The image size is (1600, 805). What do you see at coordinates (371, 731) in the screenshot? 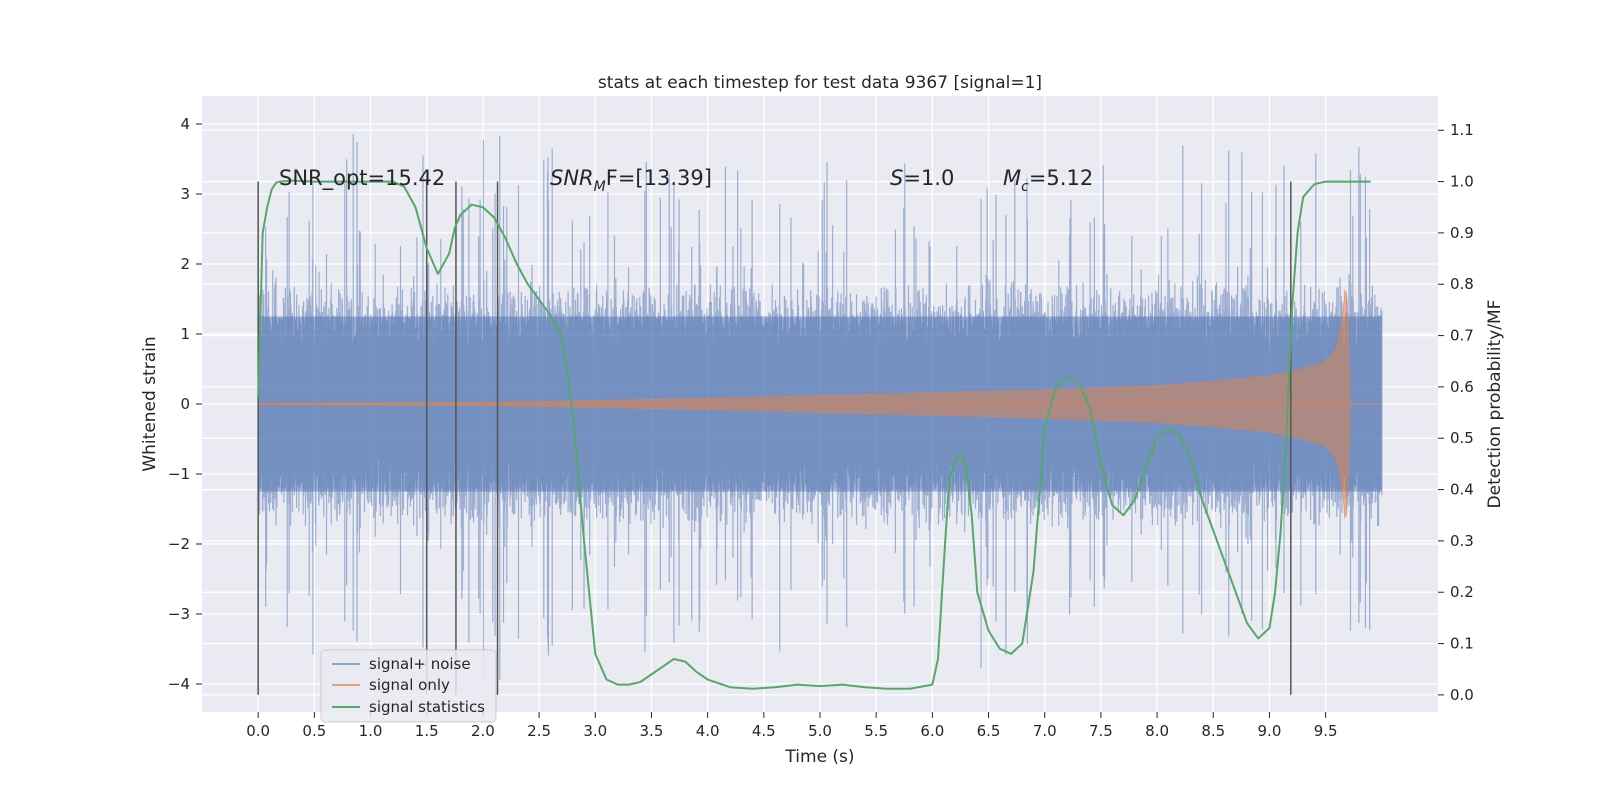
I see `x-tick-label: 1.0` at bounding box center [371, 731].